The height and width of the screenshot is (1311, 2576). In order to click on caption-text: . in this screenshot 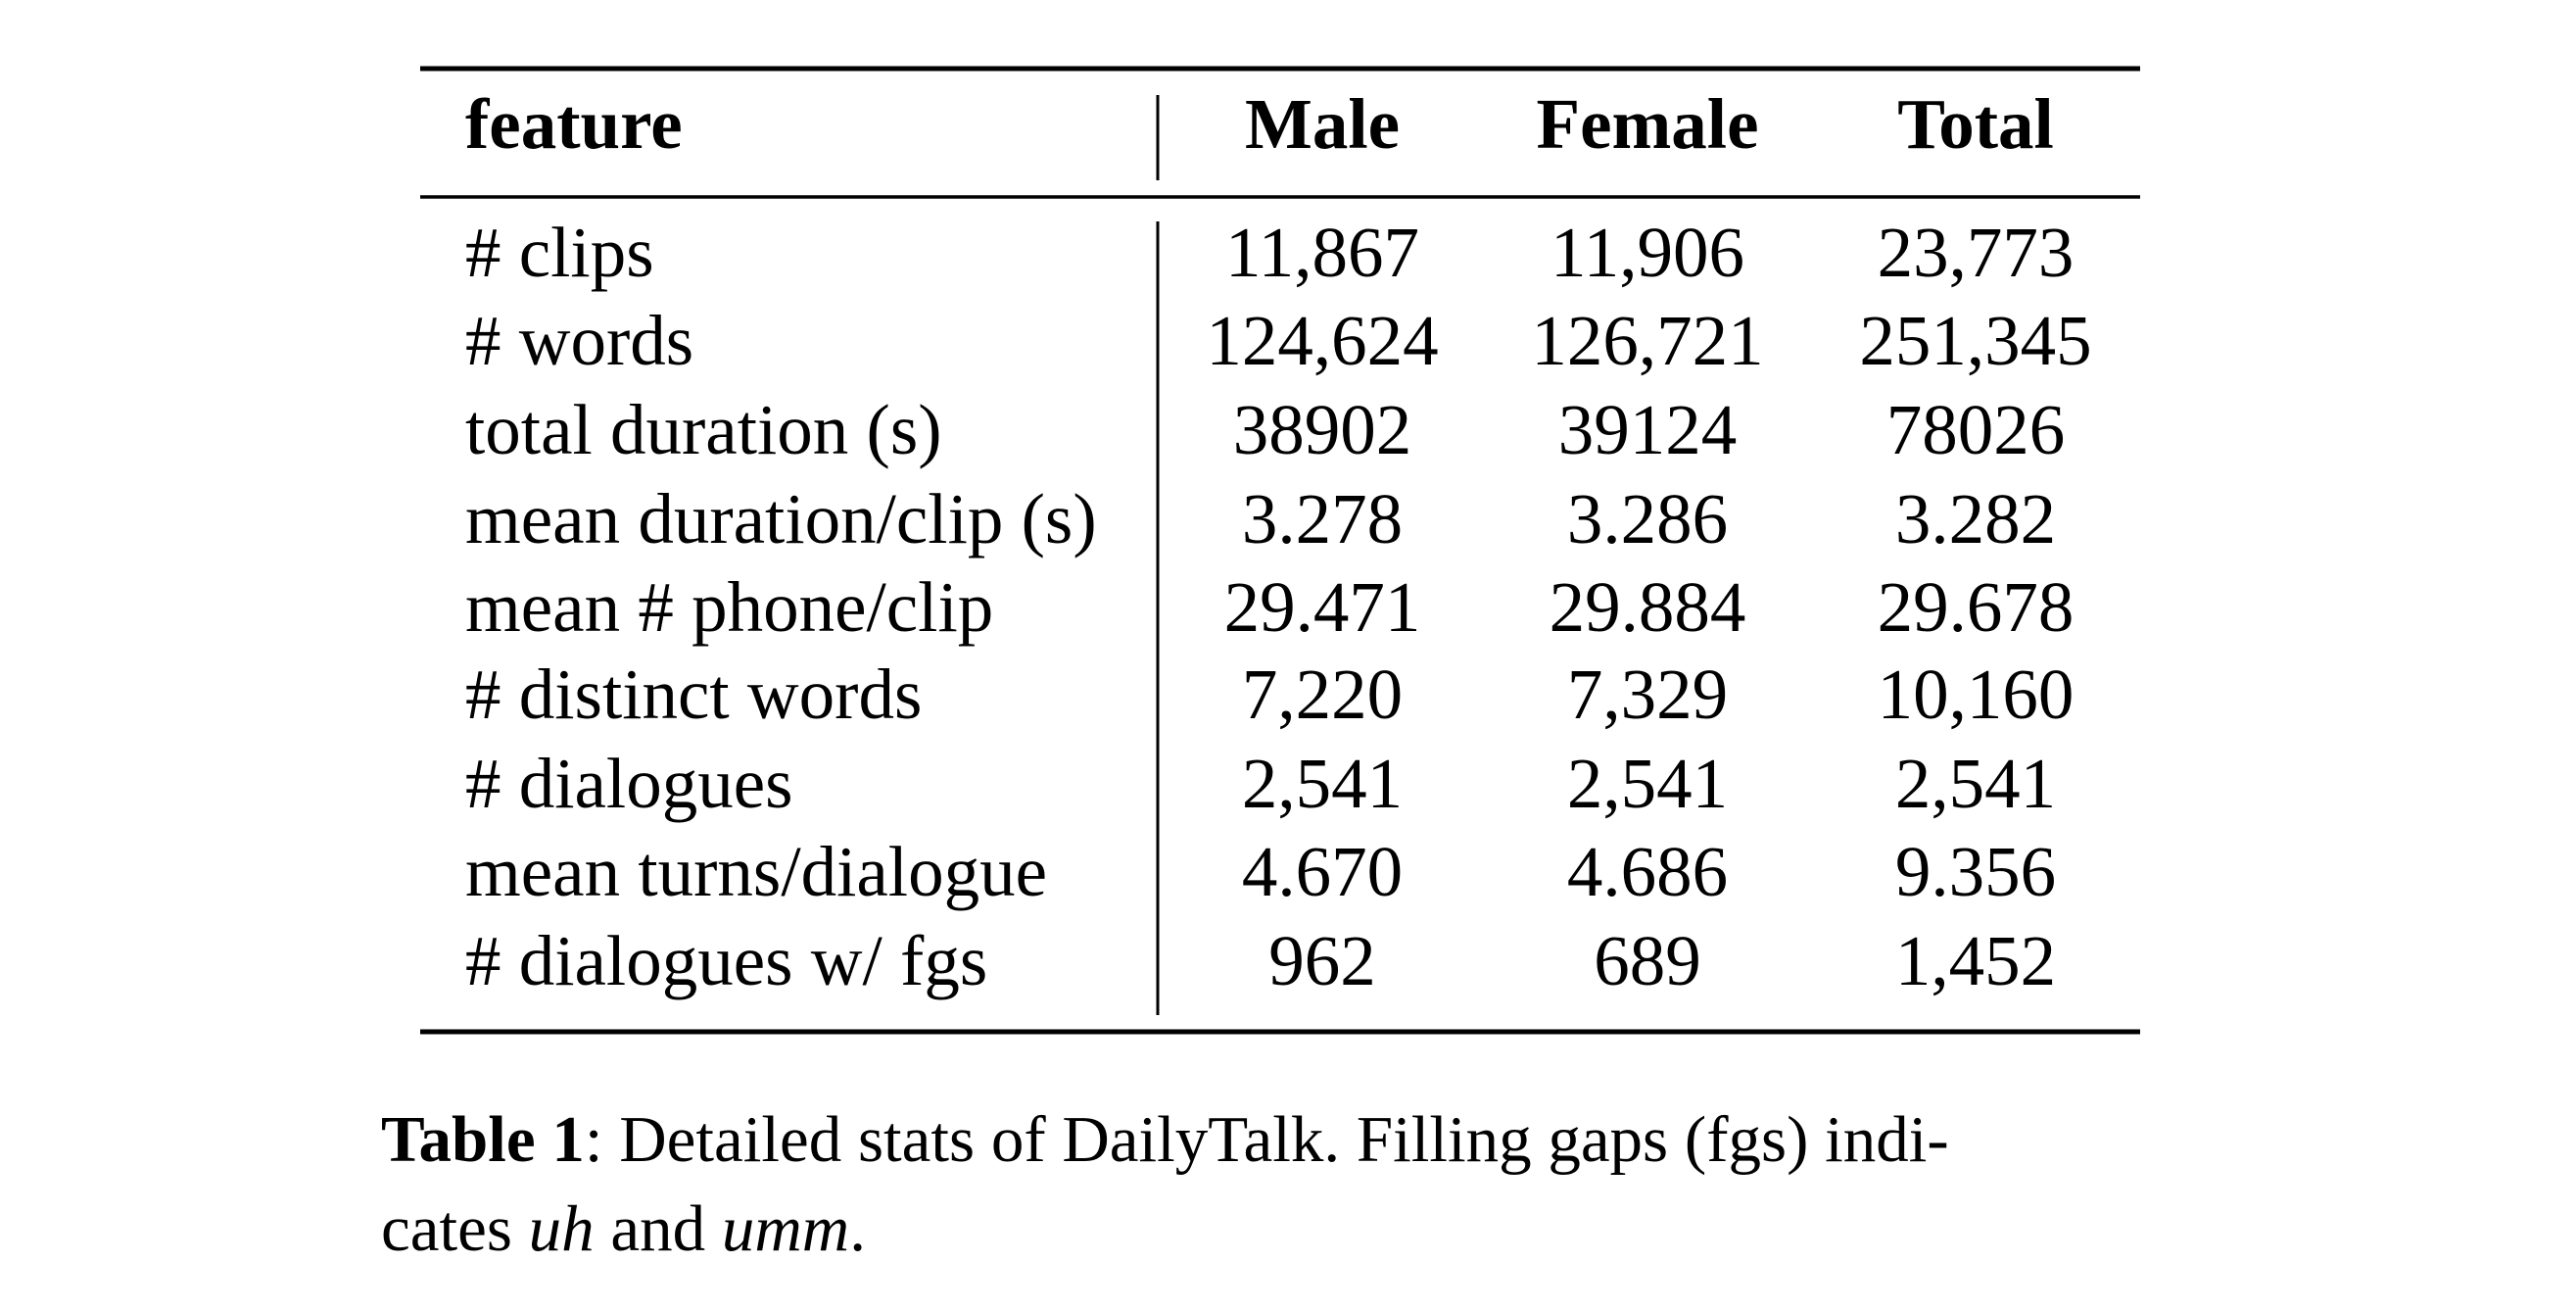, I will do `click(858, 1228)`.